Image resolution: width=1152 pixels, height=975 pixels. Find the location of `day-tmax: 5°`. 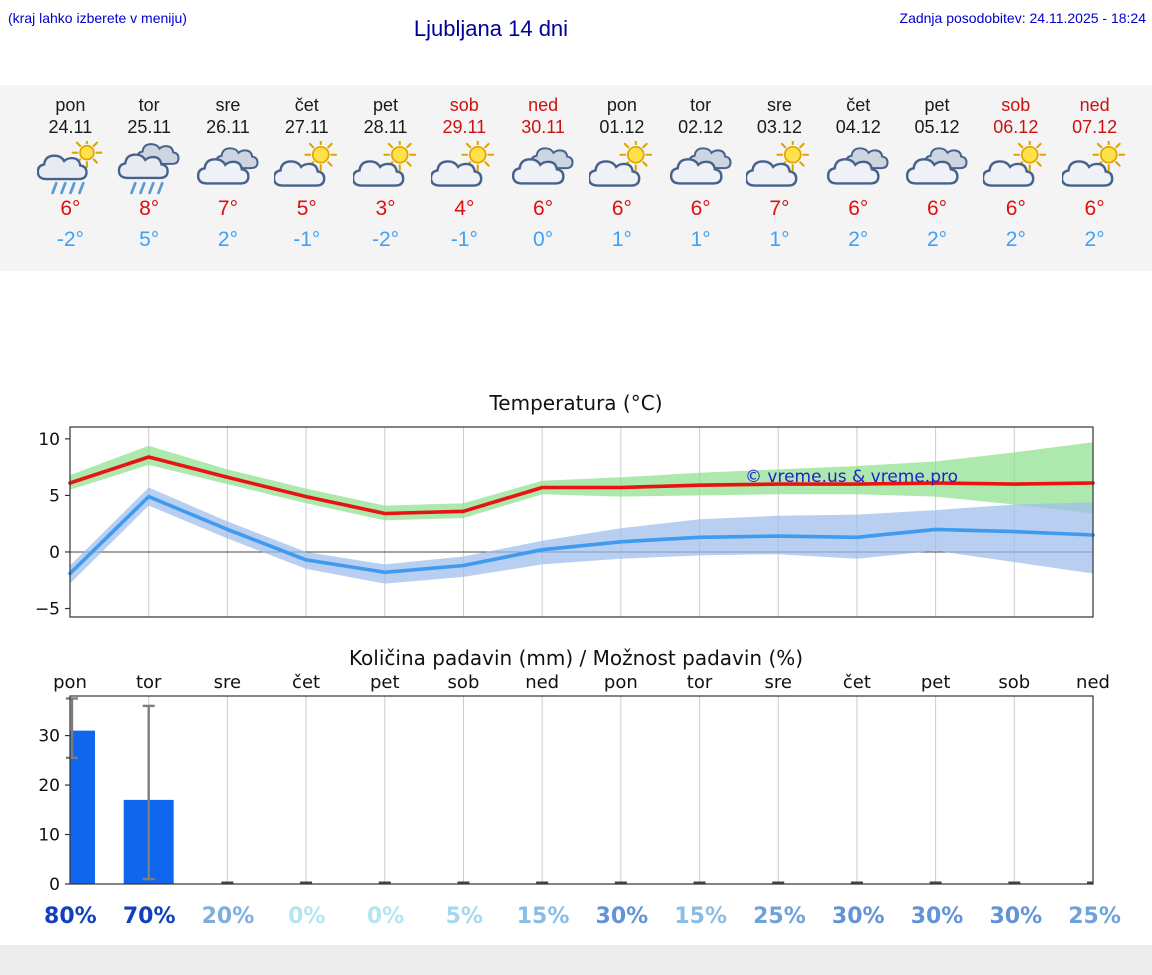

day-tmax: 5° is located at coordinates (306, 208).